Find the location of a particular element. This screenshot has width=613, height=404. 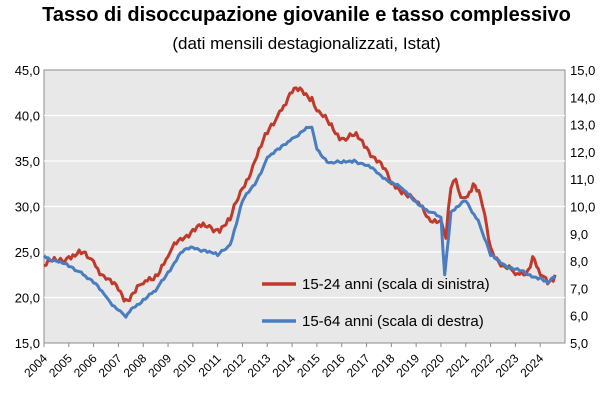

x-tick-label: 2023 is located at coordinates (507, 365).